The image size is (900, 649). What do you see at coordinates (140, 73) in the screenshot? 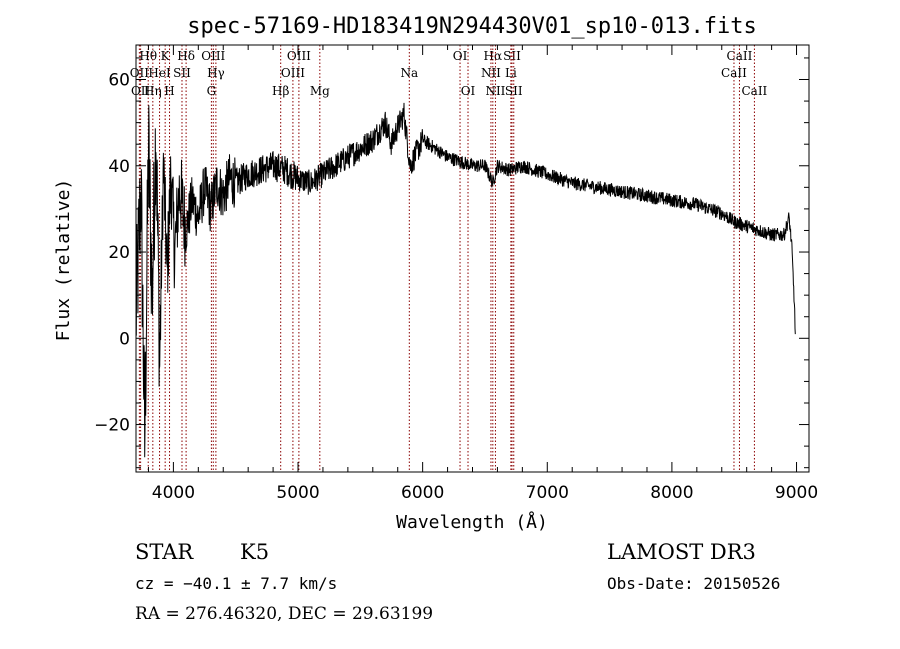
I see `line-label: OII` at bounding box center [140, 73].